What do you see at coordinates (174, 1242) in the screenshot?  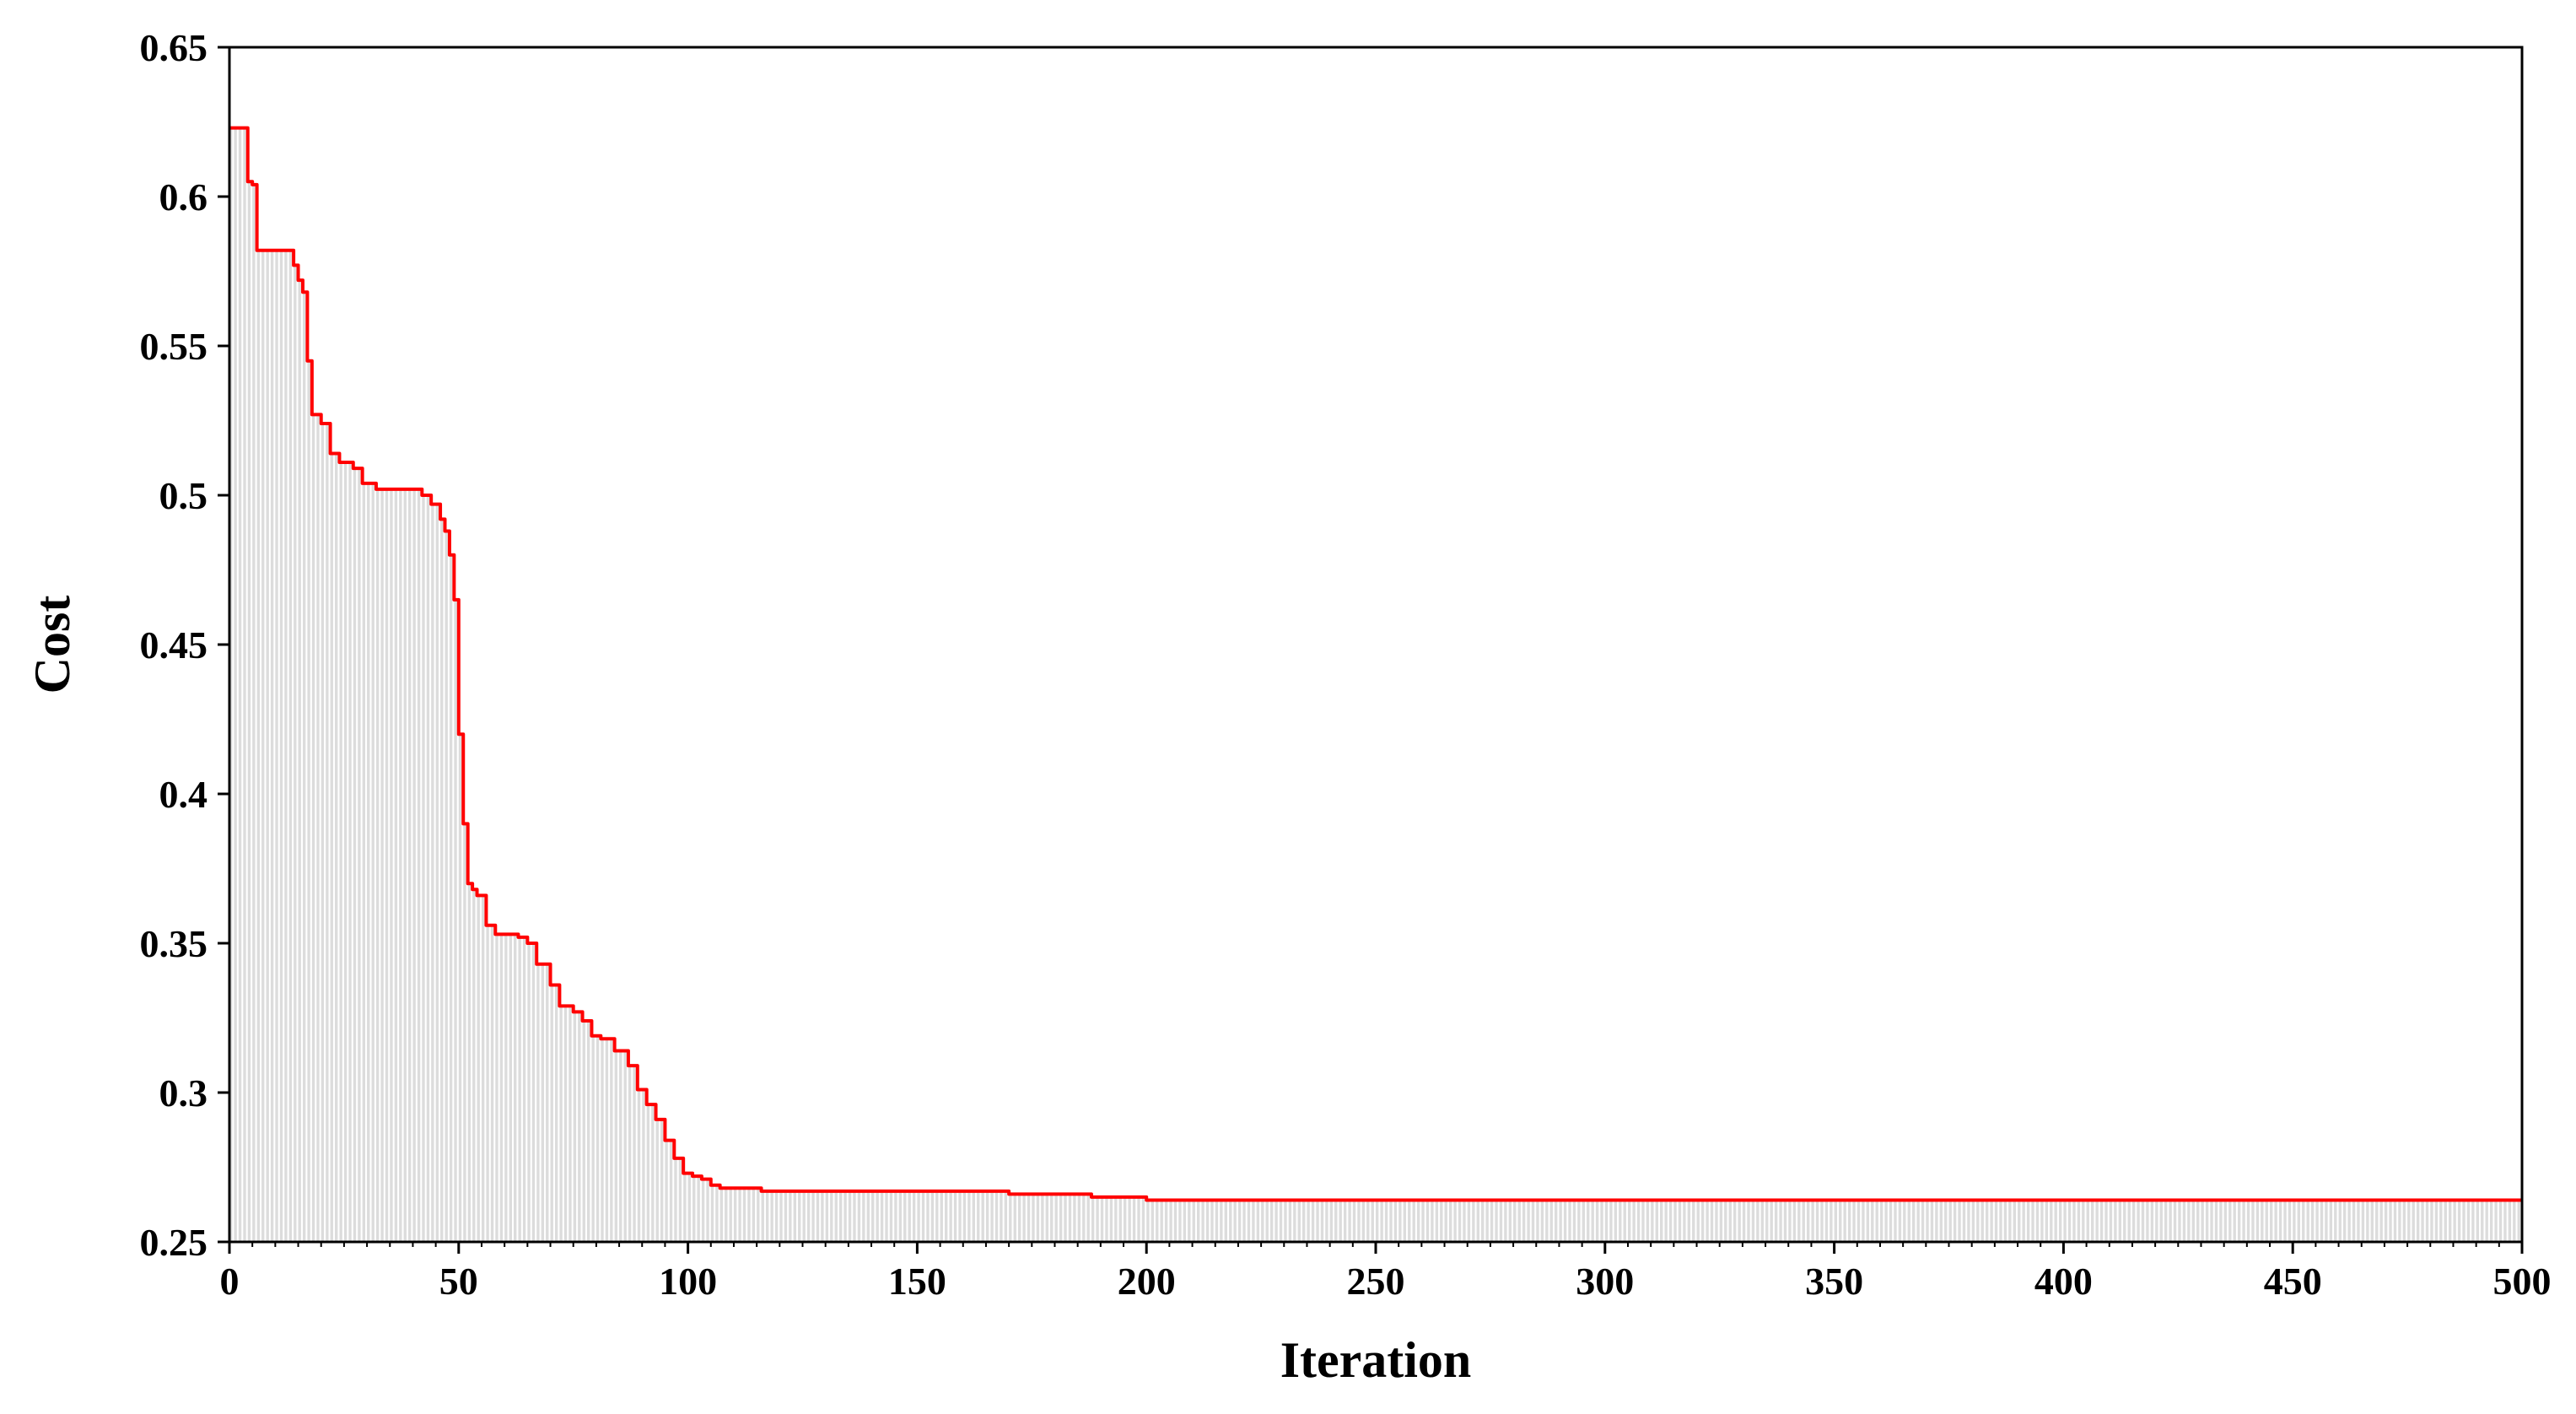 I see `y-tick-label: 0.25` at bounding box center [174, 1242].